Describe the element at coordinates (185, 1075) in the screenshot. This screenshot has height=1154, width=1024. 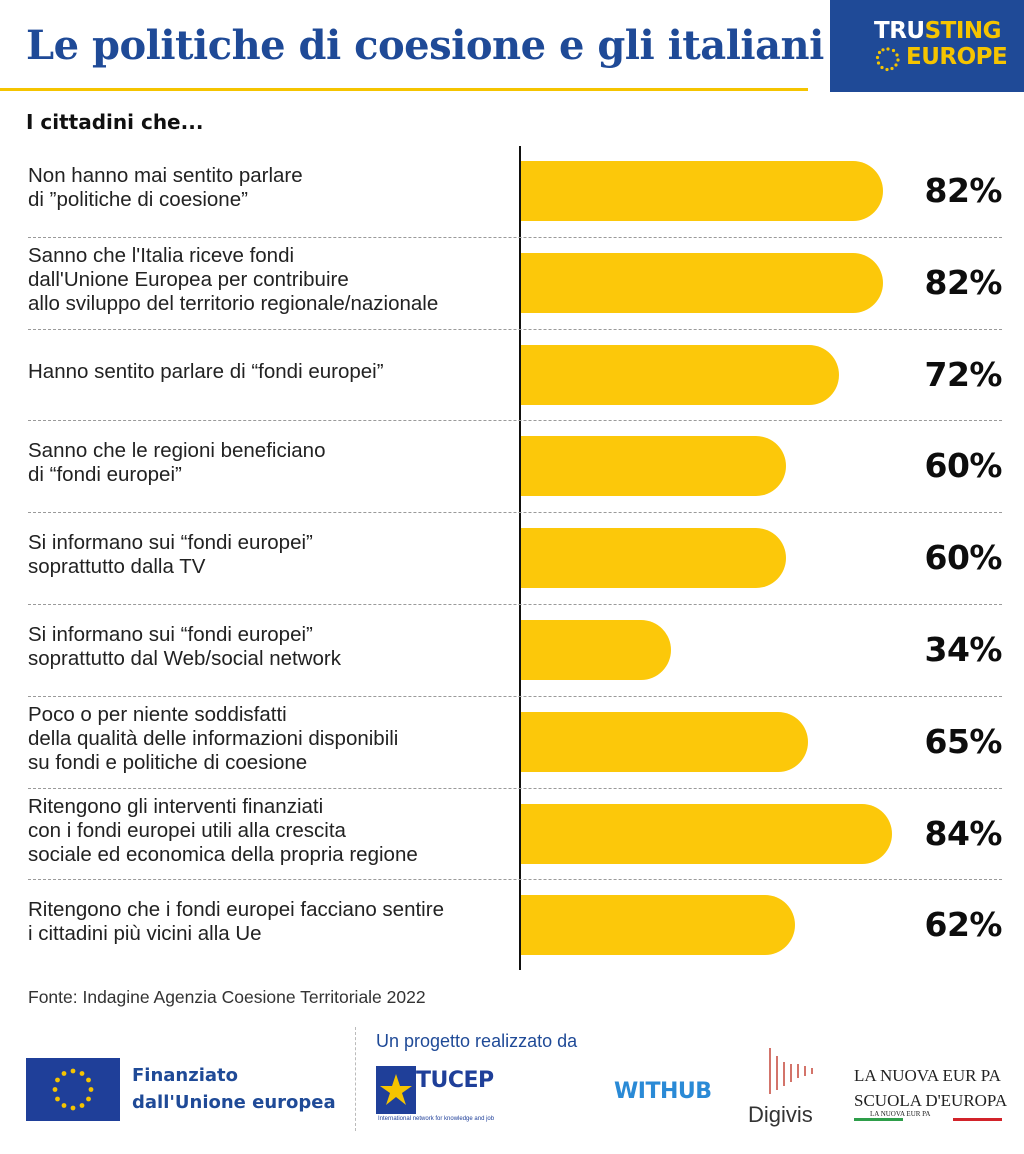
I see `eu-funding-line-1: Finanziato` at that location.